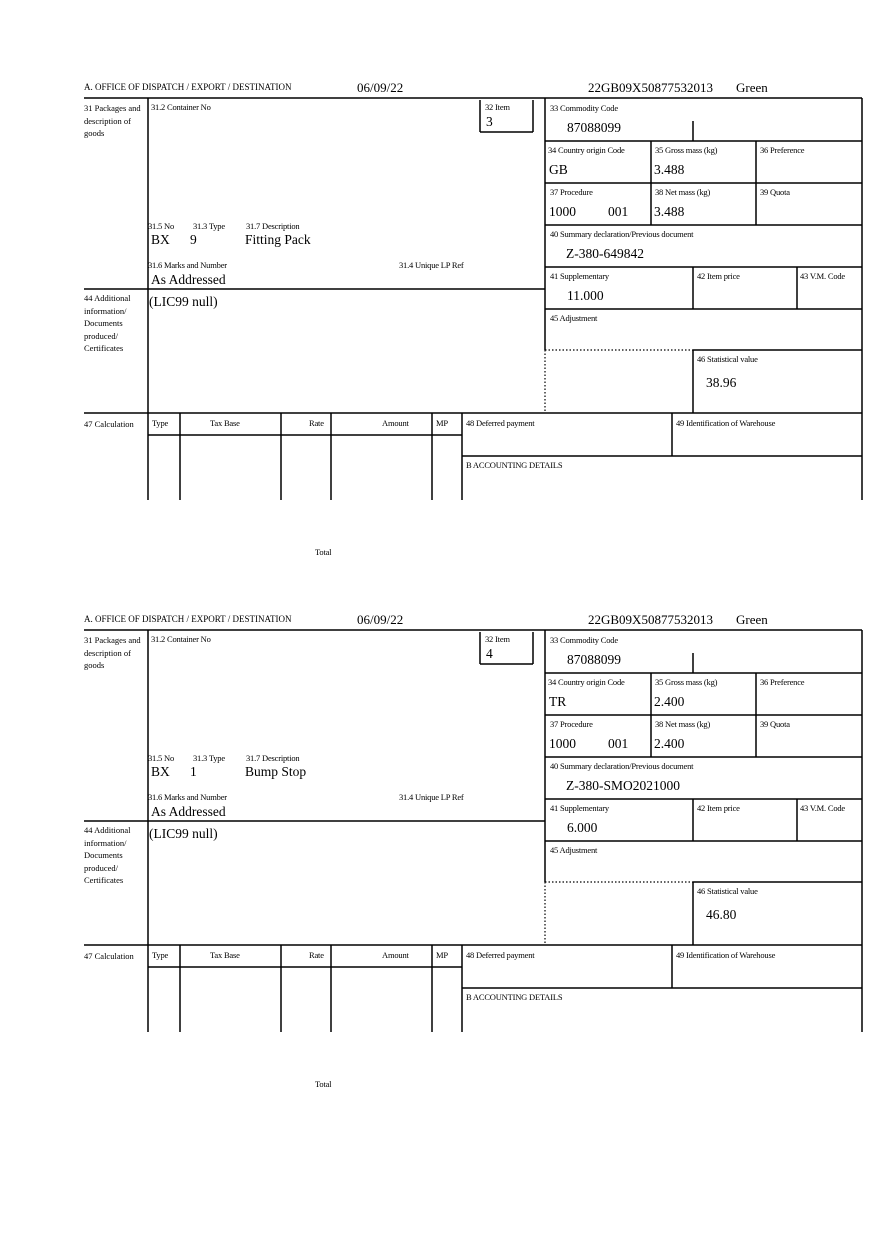 This screenshot has height=1250, width=882. Describe the element at coordinates (721, 382) in the screenshot. I see `statistical-value-value: 38.96` at that location.